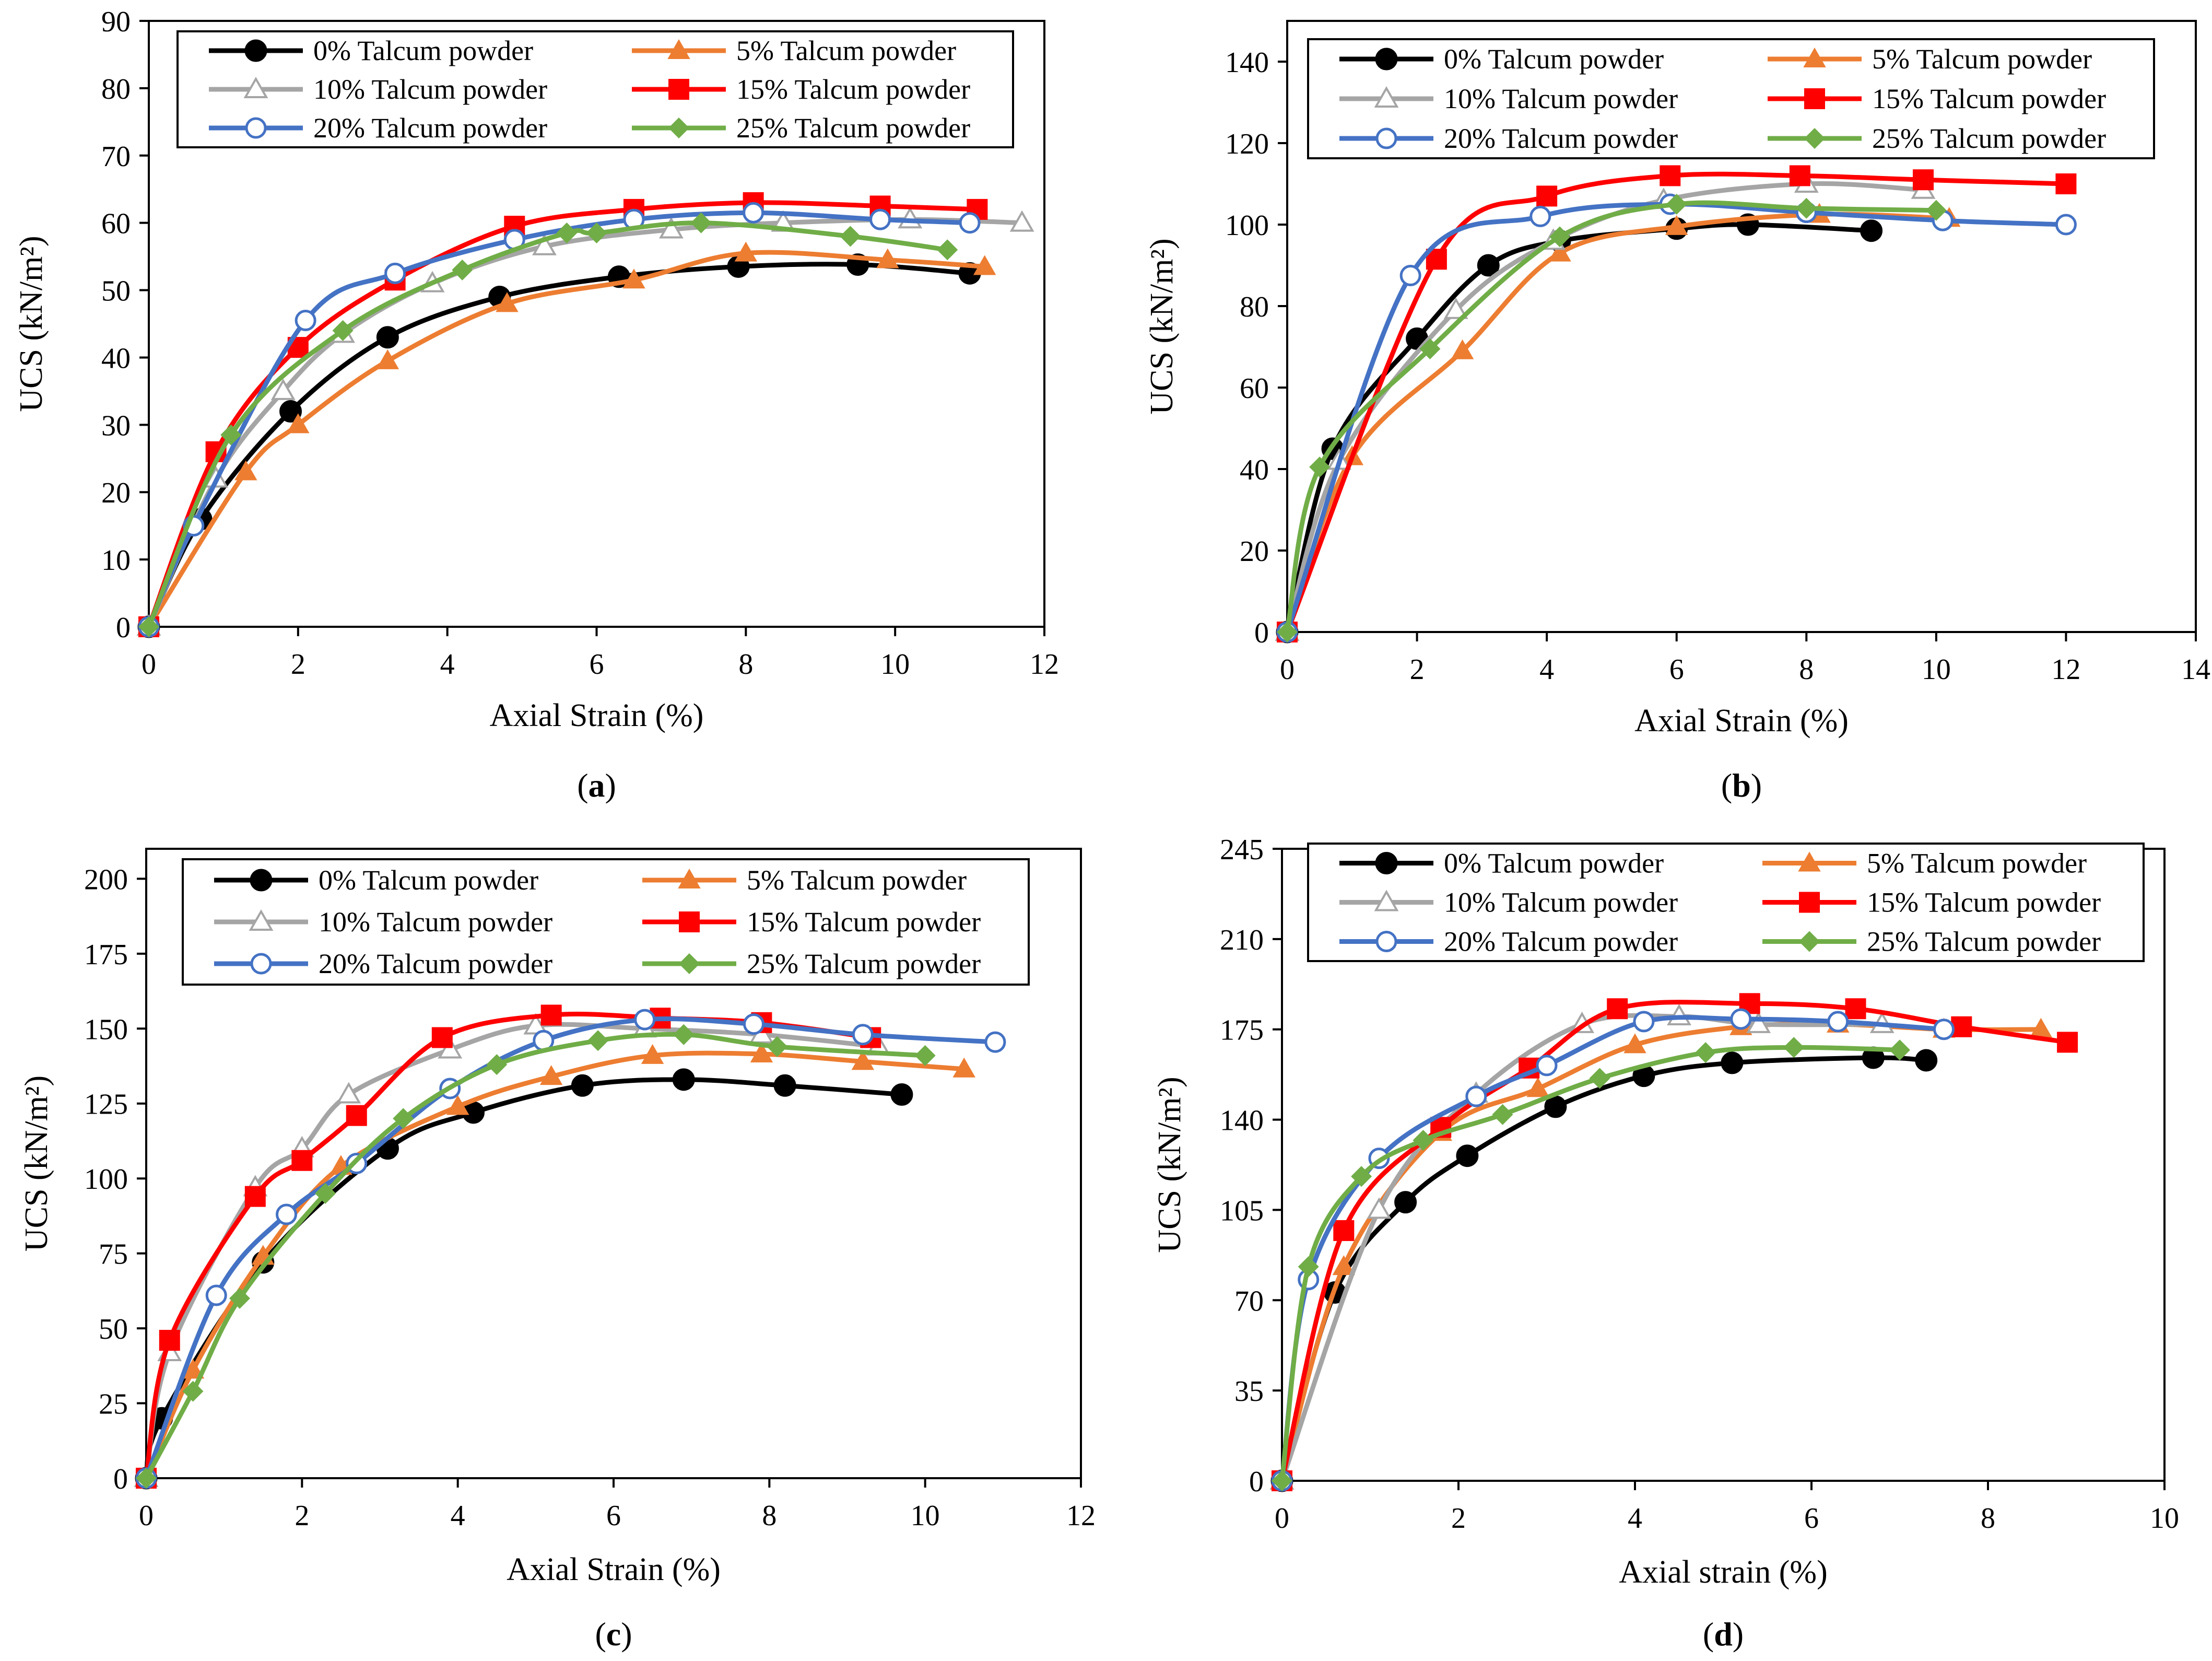  What do you see at coordinates (1723, 1572) in the screenshot?
I see `x-axis-label: Axial strain (%)` at bounding box center [1723, 1572].